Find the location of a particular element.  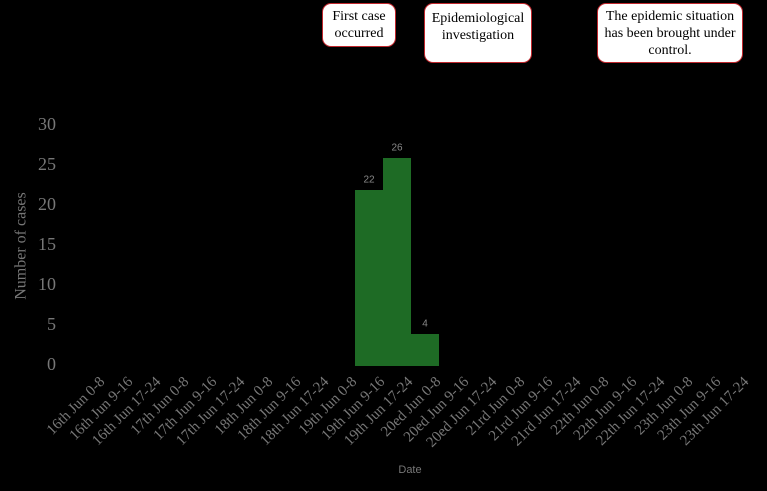

y-tick-label: 20 is located at coordinates (47, 204).